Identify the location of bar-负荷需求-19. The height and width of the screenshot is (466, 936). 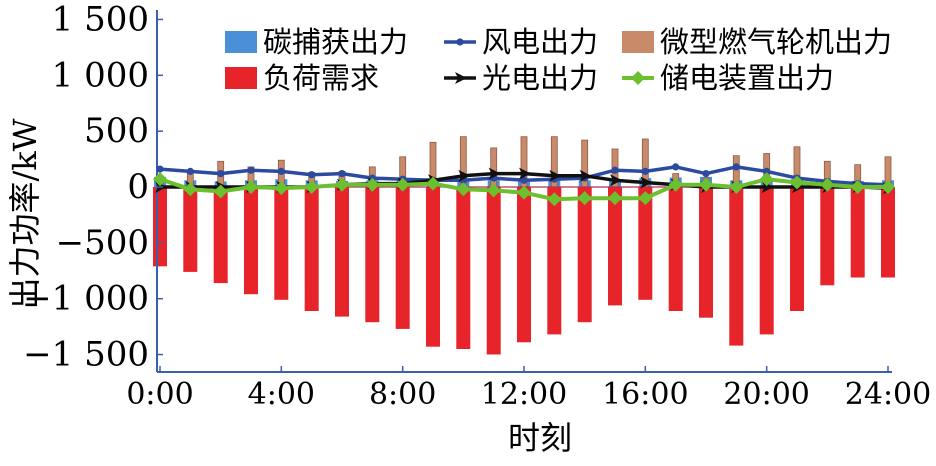
(736, 266).